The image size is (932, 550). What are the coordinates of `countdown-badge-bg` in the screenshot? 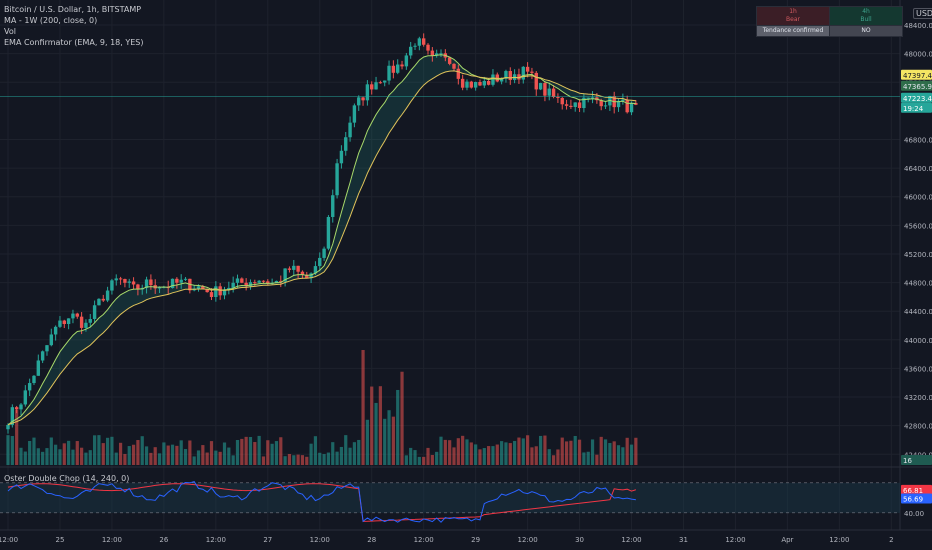 It's located at (916, 107).